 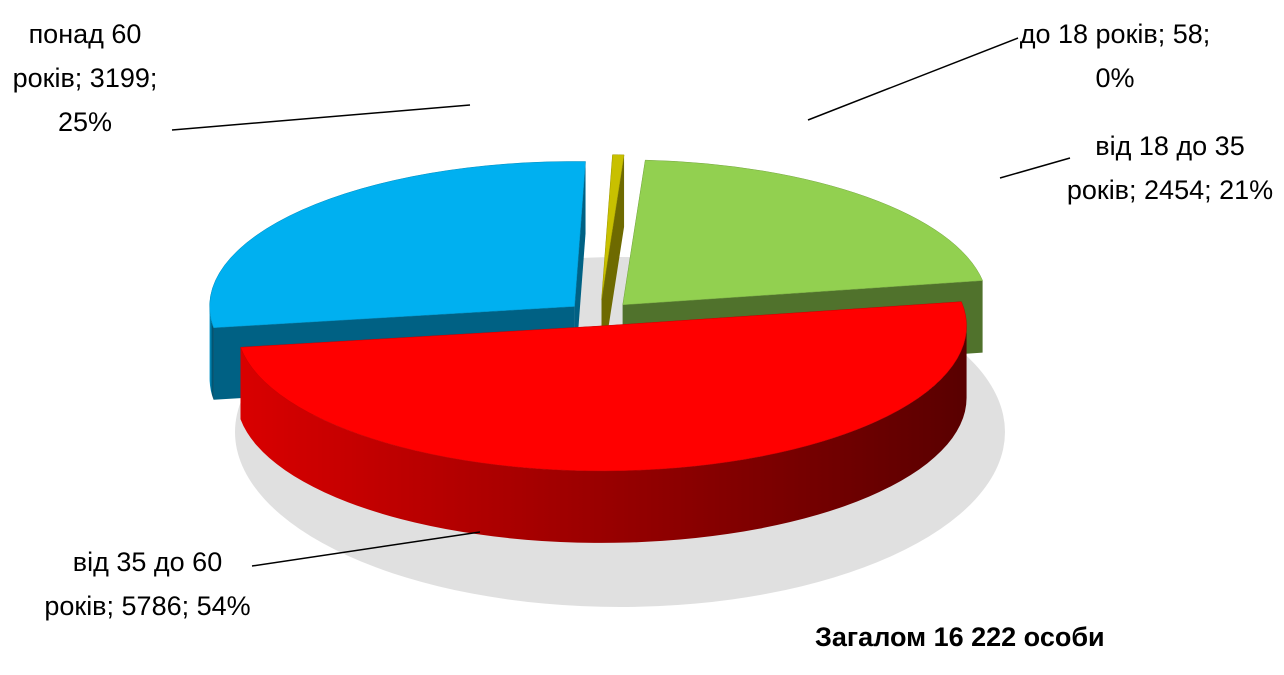 I want to click on total-note: Загалом 16 222 особи, so click(x=960, y=637).